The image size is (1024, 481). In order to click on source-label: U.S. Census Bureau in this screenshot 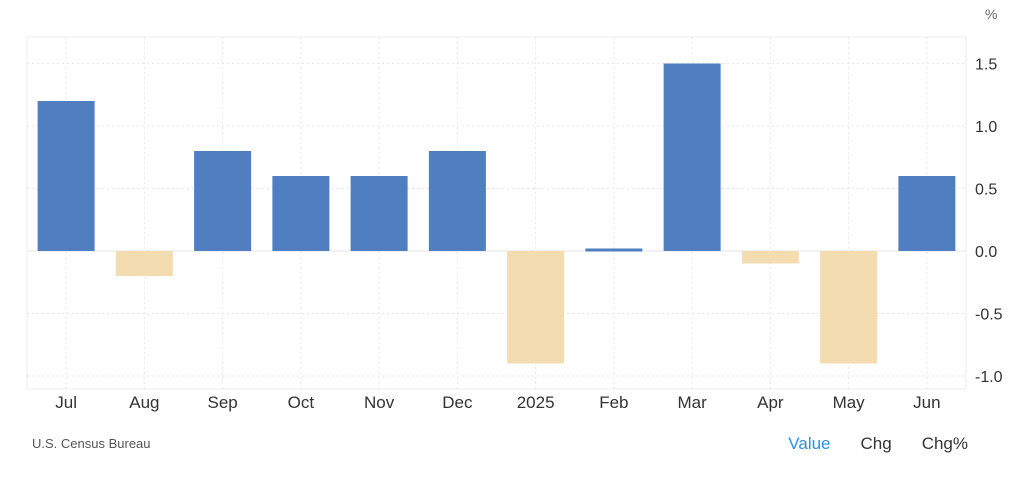, I will do `click(91, 443)`.